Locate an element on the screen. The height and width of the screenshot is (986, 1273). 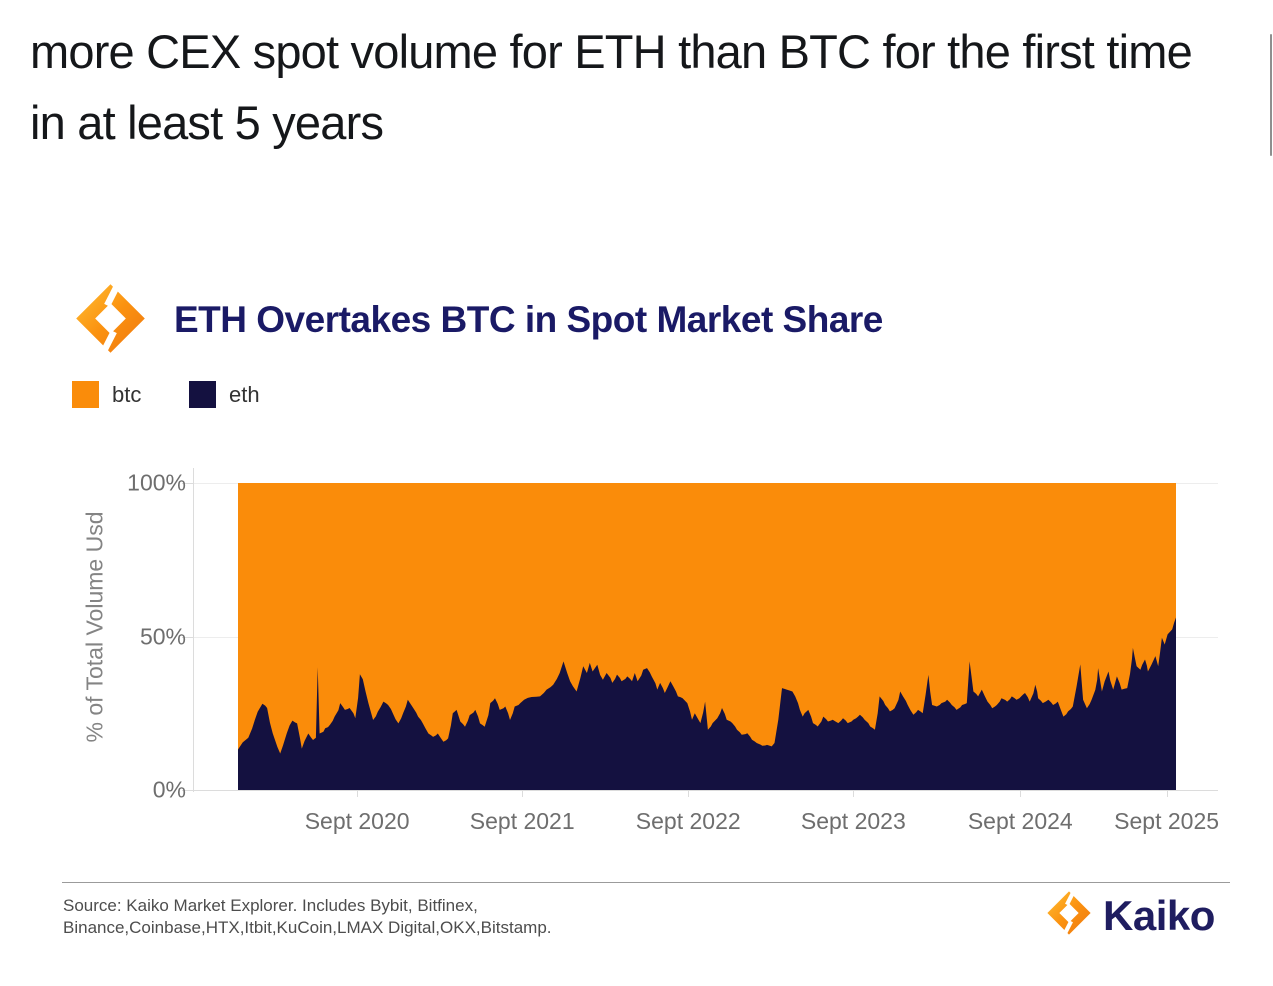
y-axis-line is located at coordinates (193, 630).